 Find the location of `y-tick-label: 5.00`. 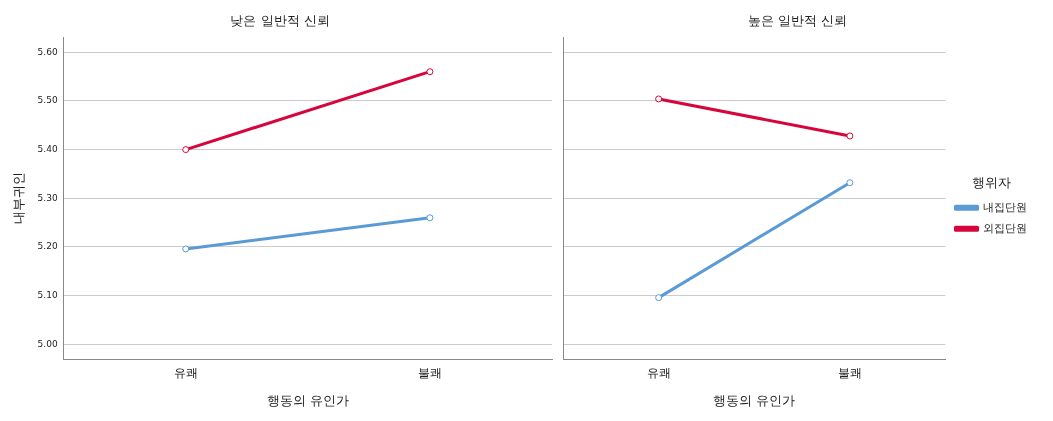

y-tick-label: 5.00 is located at coordinates (47, 343).